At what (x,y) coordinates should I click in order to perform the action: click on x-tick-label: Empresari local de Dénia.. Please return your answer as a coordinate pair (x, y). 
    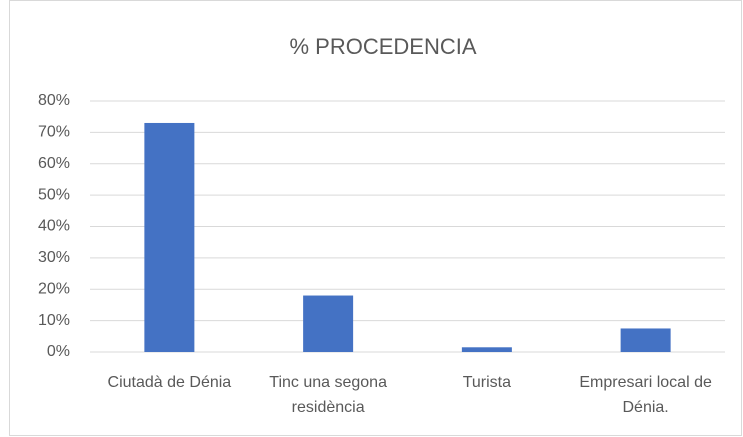
    Looking at the image, I should click on (645, 395).